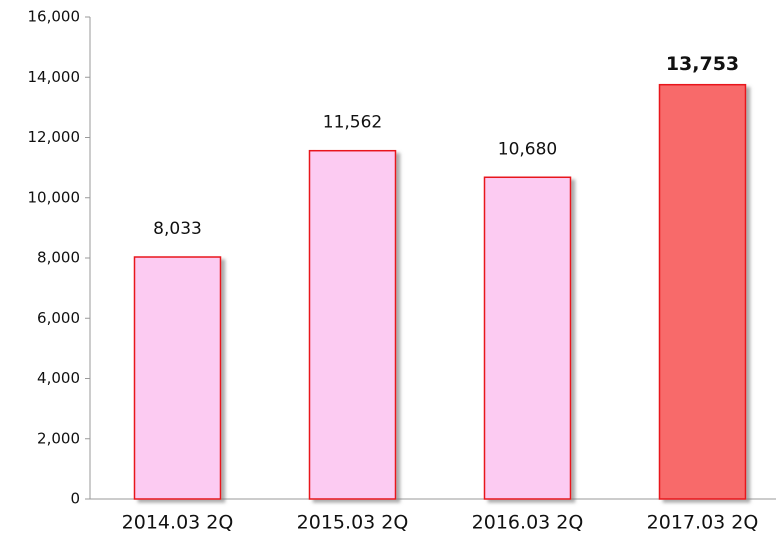  I want to click on x-tick-label: 2017.03 2Q, so click(703, 523).